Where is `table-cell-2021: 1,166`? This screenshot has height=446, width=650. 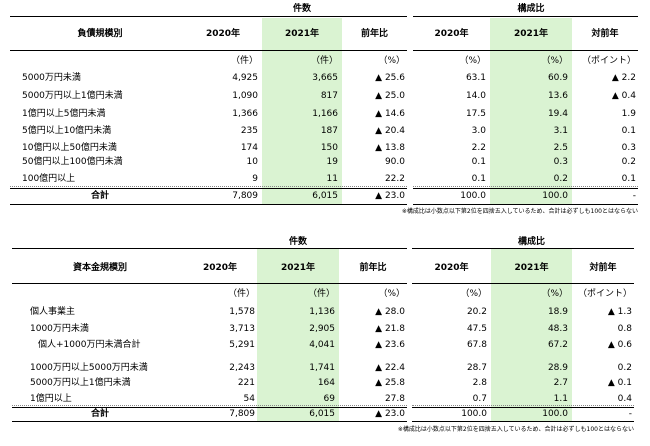 table-cell-2021: 1,166 is located at coordinates (325, 114).